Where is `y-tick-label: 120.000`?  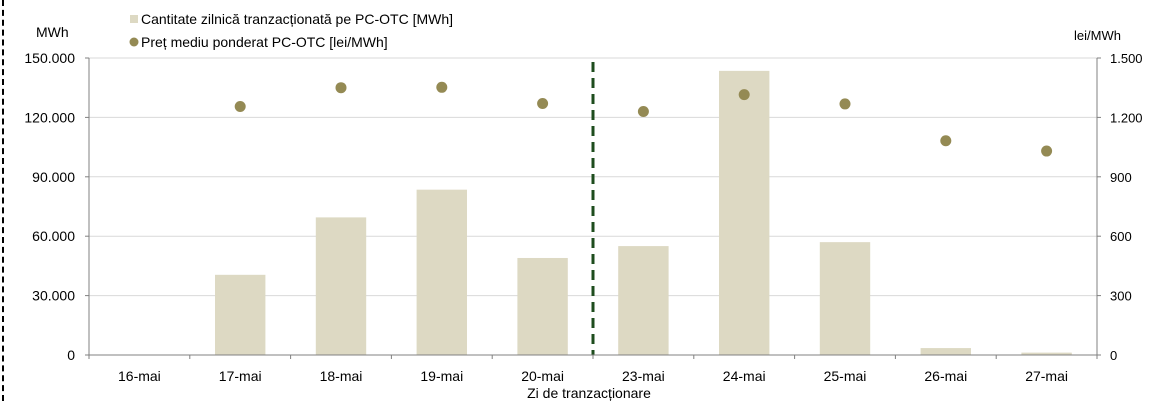 y-tick-label: 120.000 is located at coordinates (49, 117).